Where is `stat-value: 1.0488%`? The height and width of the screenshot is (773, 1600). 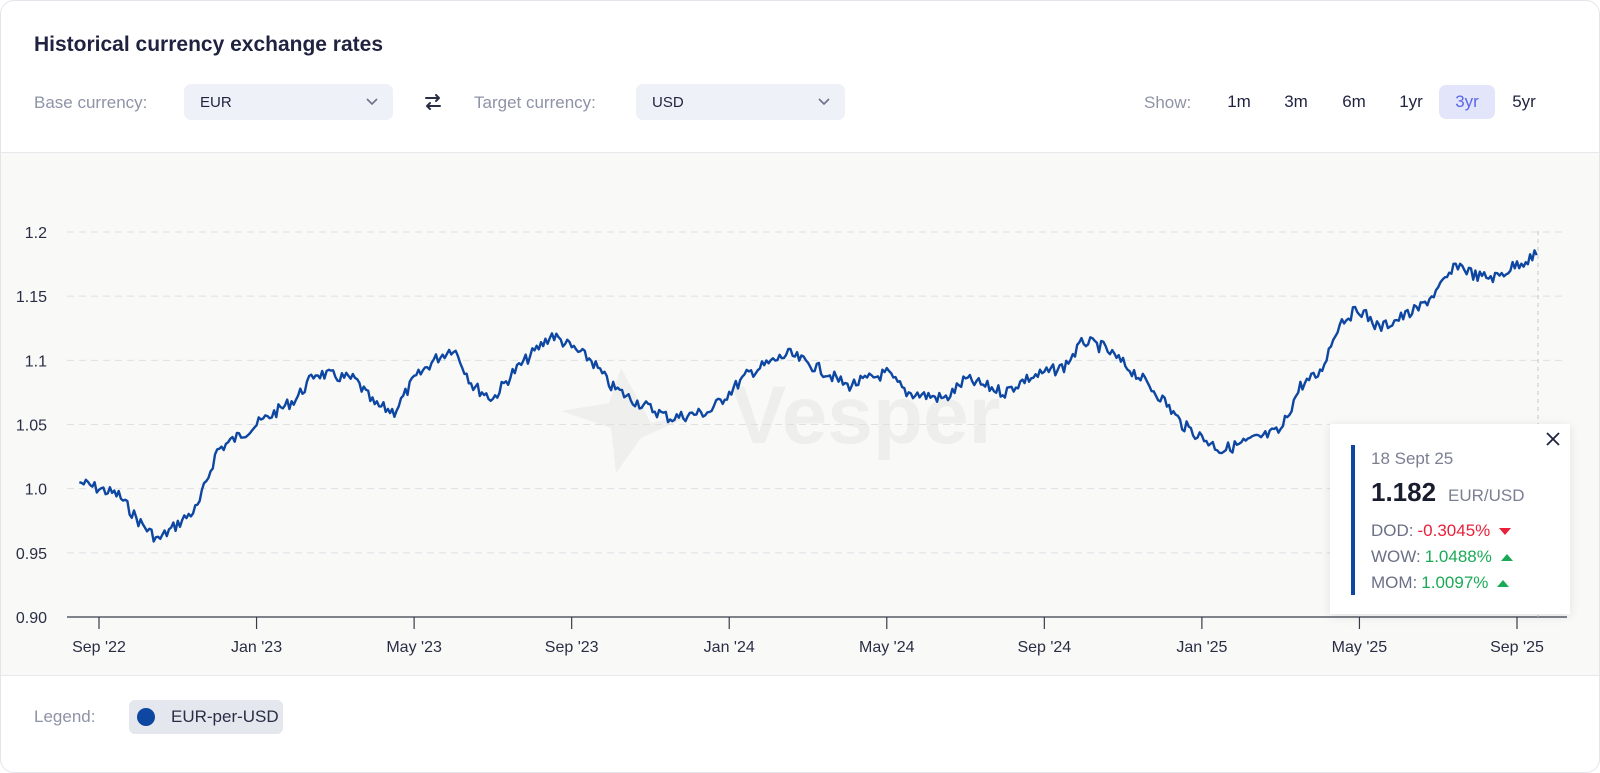 stat-value: 1.0488% is located at coordinates (1458, 556).